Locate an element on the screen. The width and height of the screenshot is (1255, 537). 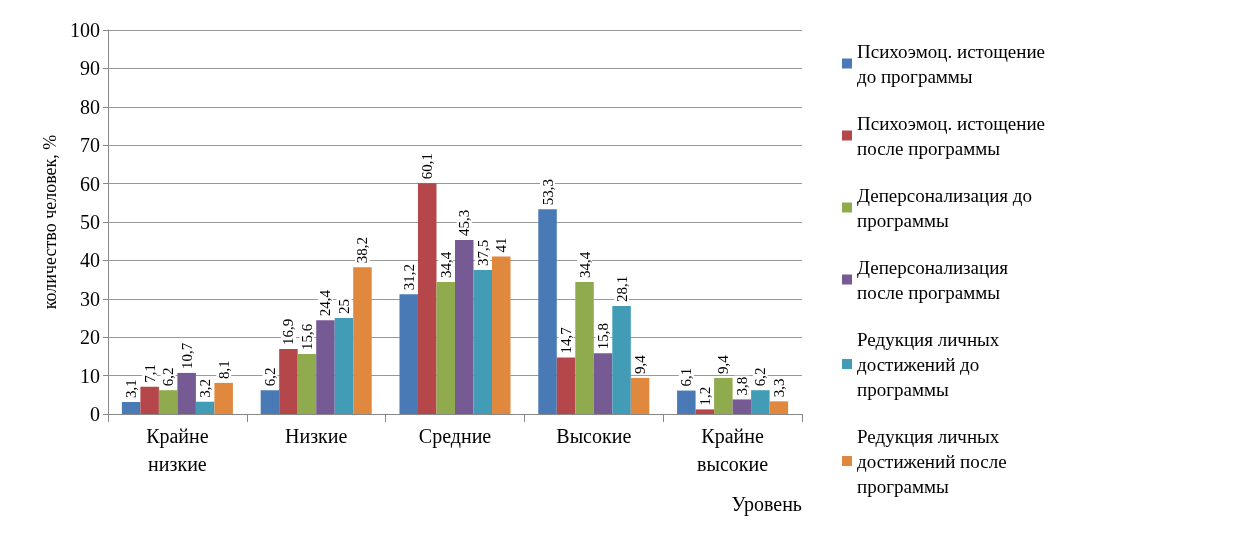
data-label: 53,3 is located at coordinates (547, 192).